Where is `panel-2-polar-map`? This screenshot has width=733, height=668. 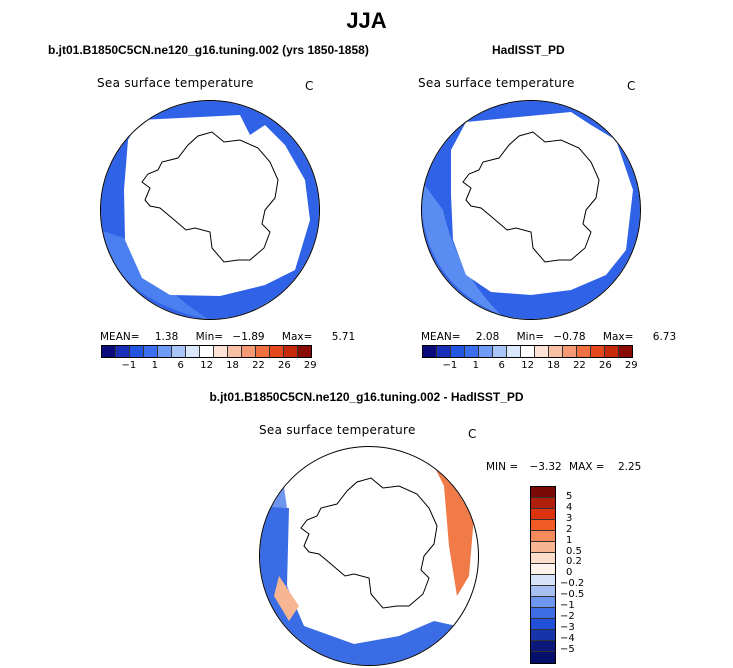 panel-2-polar-map is located at coordinates (531, 210).